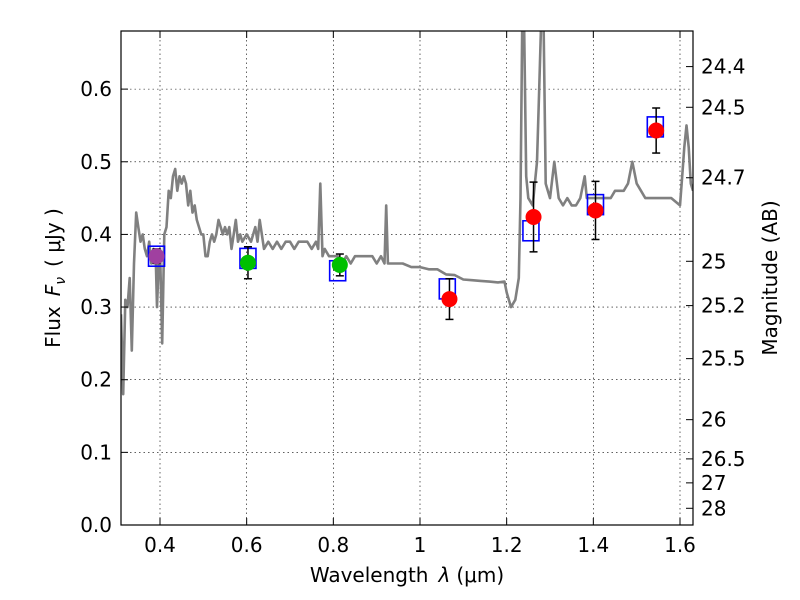  Describe the element at coordinates (53, 290) in the screenshot. I see `y-axis-title-symbol: F` at that location.